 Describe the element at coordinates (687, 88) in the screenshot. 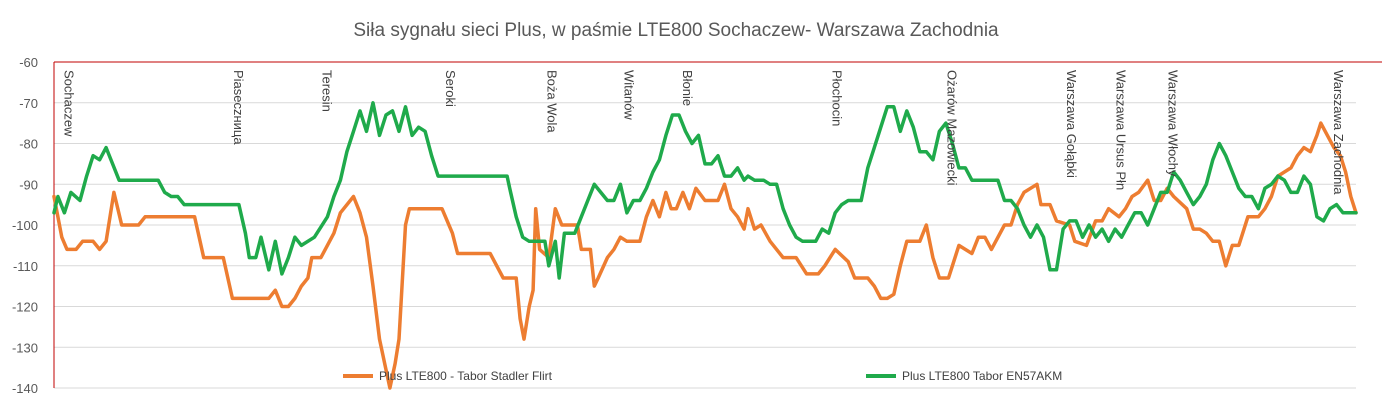

I see `station-label: Błonie` at that location.